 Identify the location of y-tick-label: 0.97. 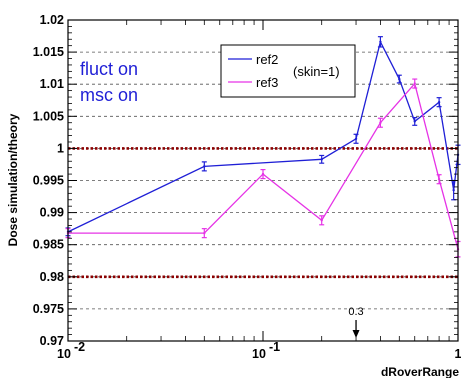
(52, 341).